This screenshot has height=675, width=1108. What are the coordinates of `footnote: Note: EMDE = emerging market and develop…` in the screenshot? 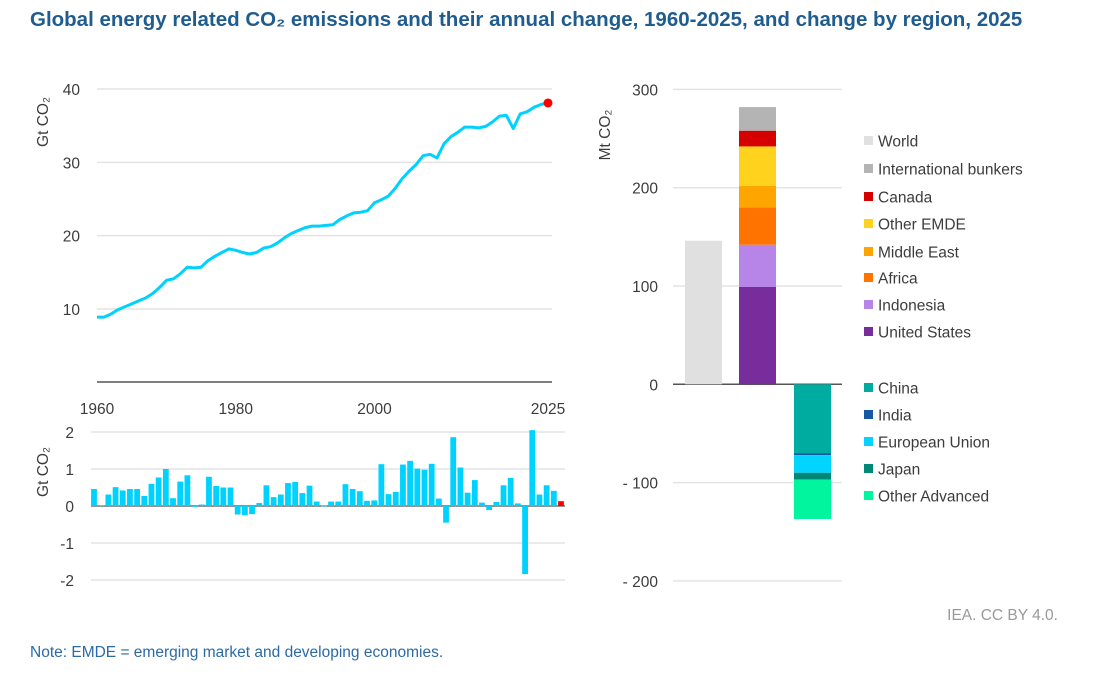 It's located at (237, 652).